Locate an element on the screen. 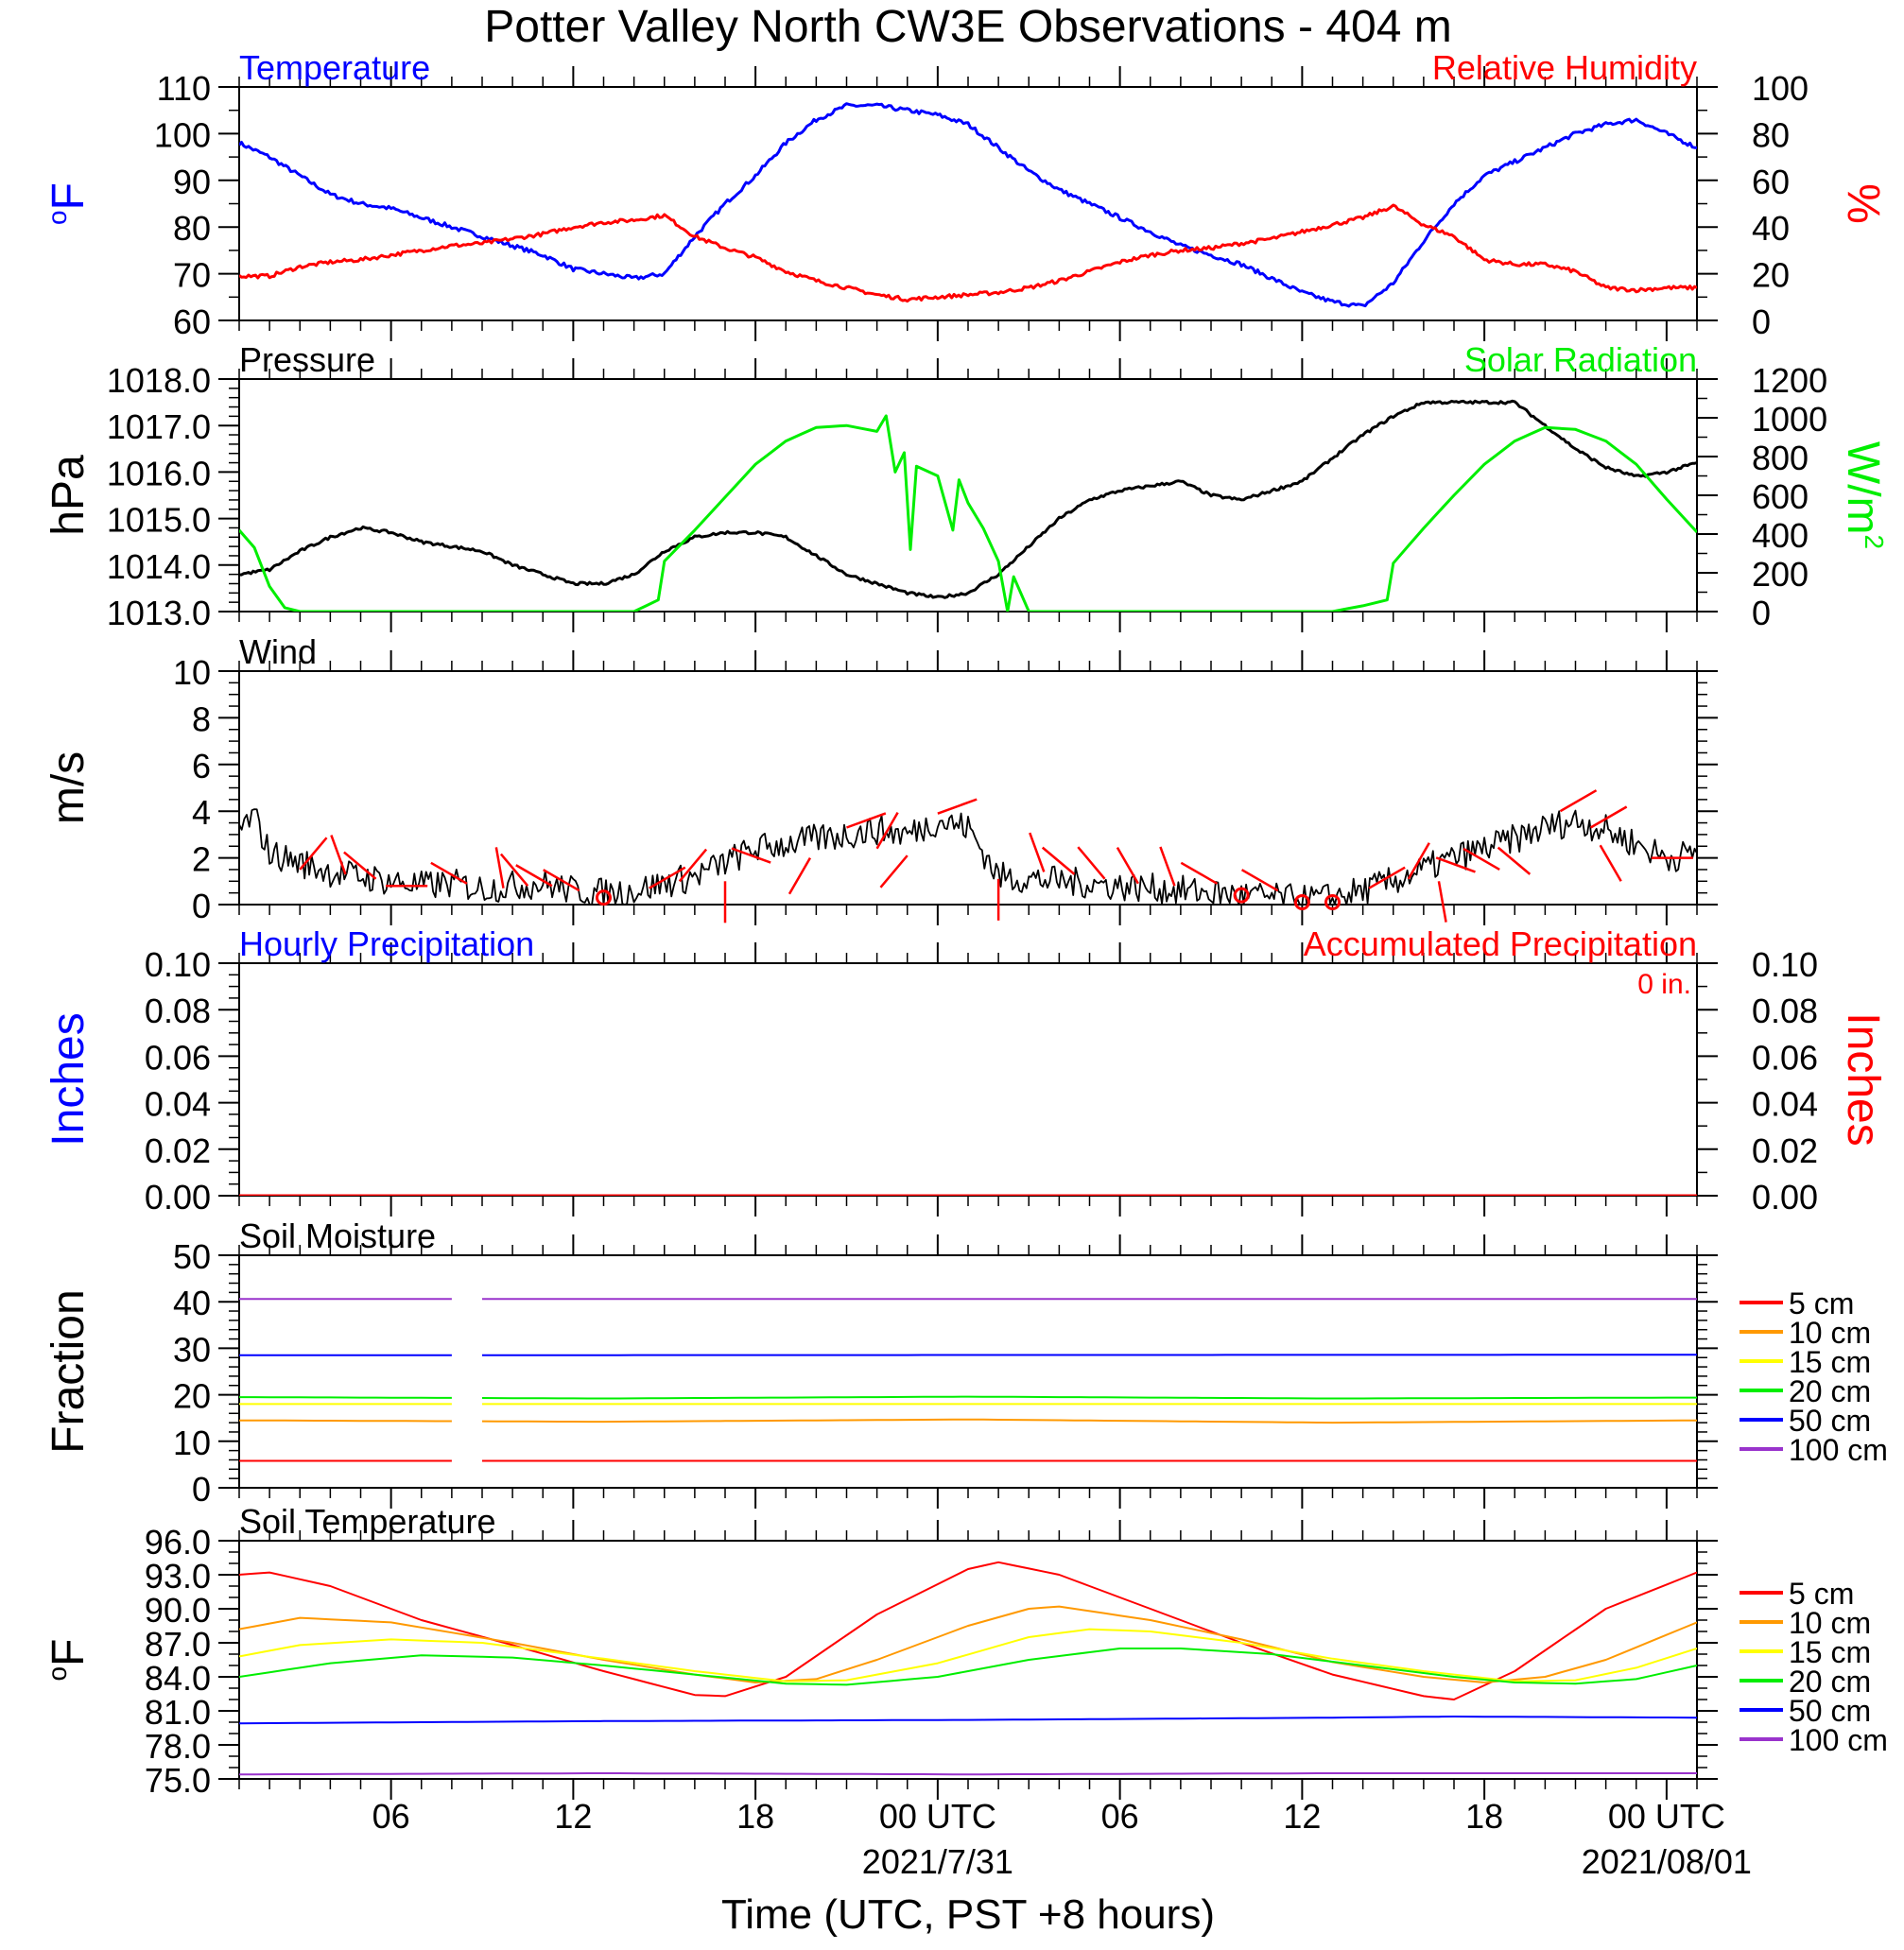 This screenshot has height=1950, width=1904. y-tick-label-right: 400 is located at coordinates (1780, 535).